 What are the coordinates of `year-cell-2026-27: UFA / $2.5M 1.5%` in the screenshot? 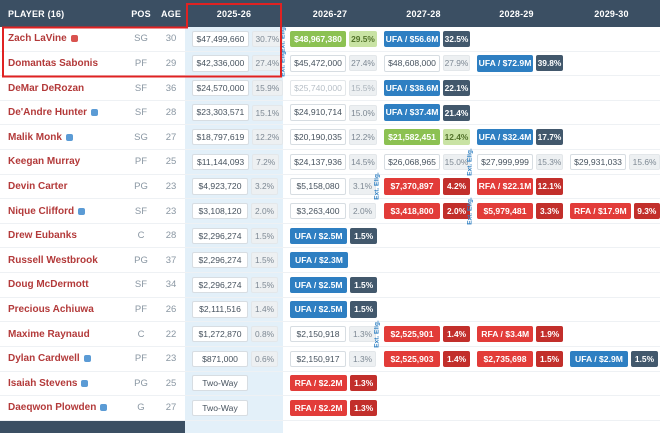 It's located at (330, 310).